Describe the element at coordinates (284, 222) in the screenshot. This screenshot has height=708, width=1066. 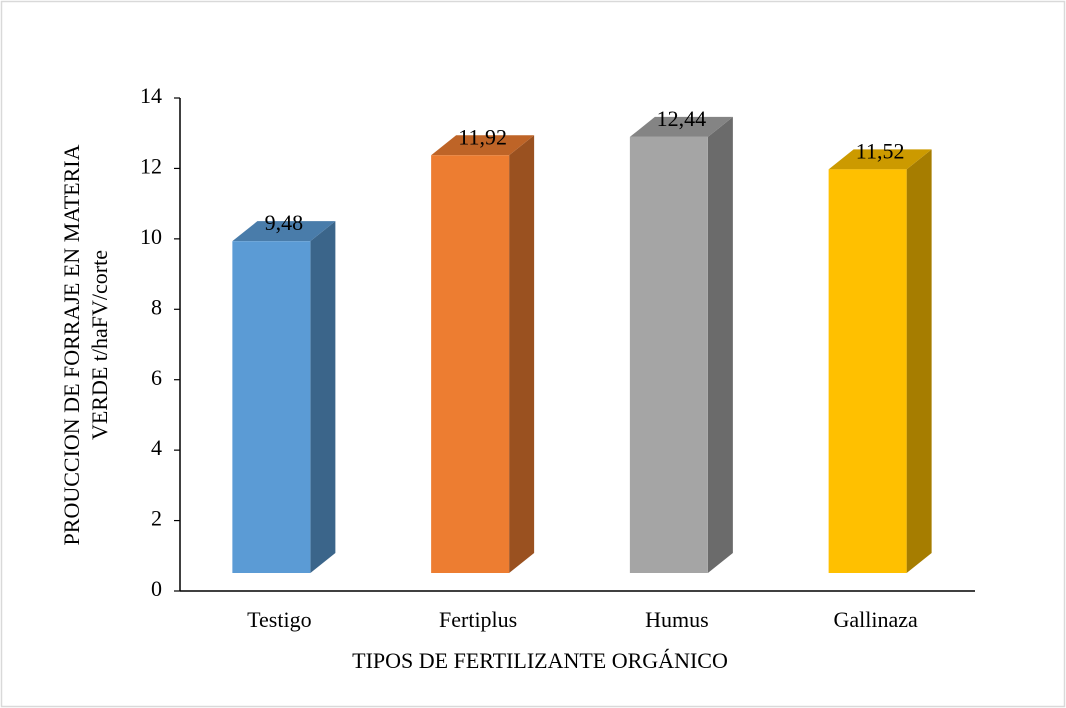
I see `value-label: 9,48` at that location.